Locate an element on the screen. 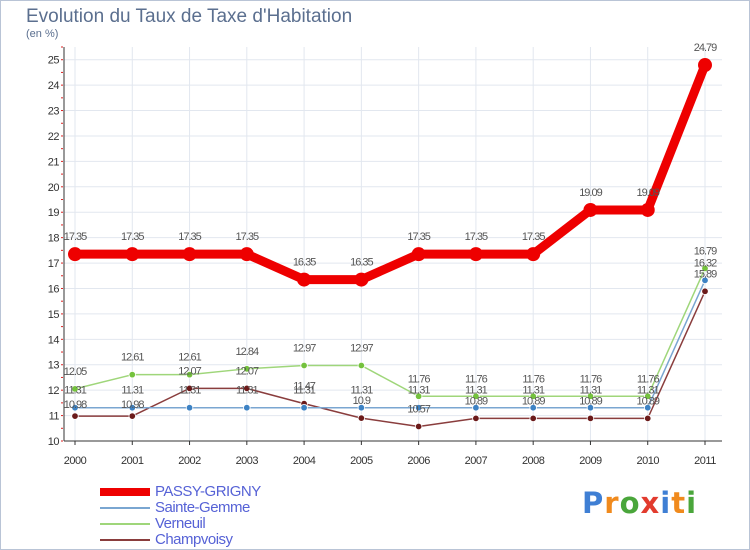 The width and height of the screenshot is (750, 550). legend-swatch is located at coordinates (125, 508).